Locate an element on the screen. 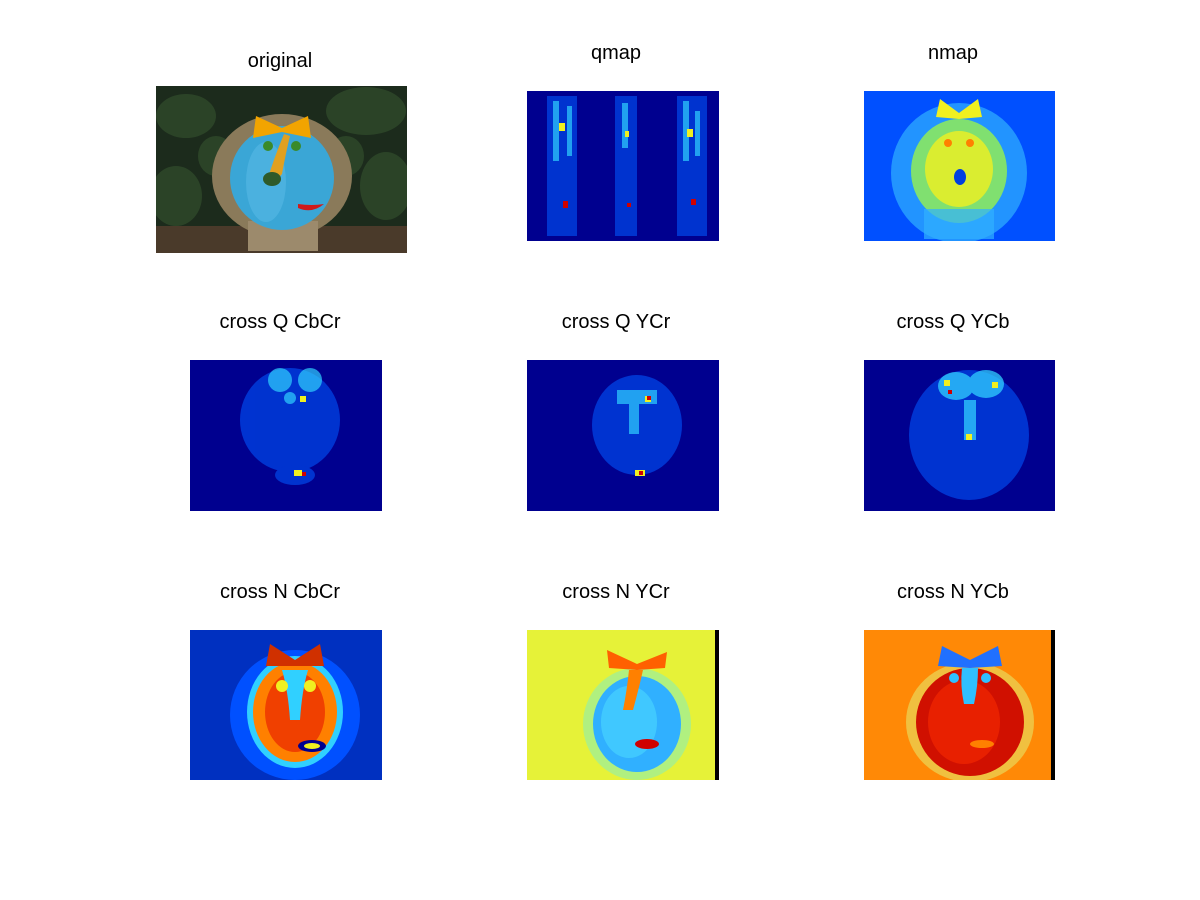 The width and height of the screenshot is (1200, 900). heatmap-cross-n-ycb-image is located at coordinates (959, 705).